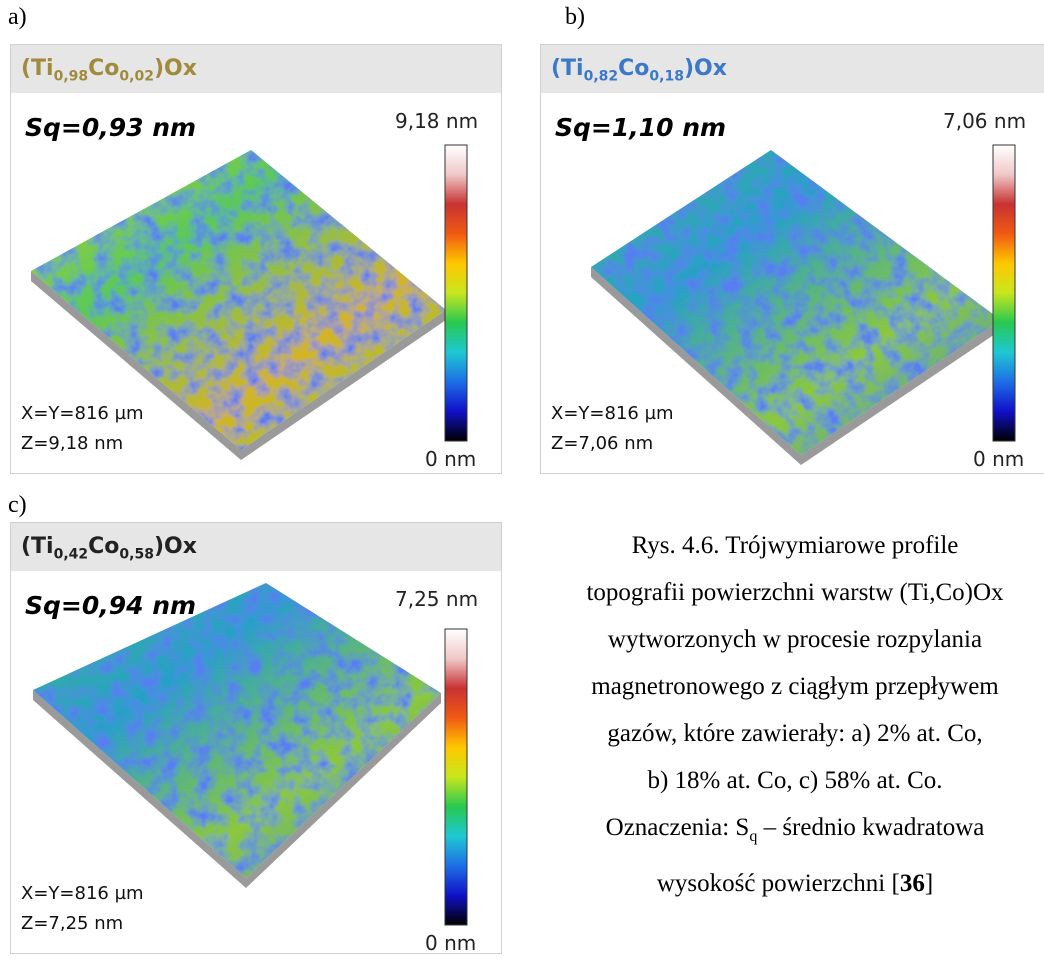  What do you see at coordinates (17, 505) in the screenshot?
I see `panel-letter: c)` at bounding box center [17, 505].